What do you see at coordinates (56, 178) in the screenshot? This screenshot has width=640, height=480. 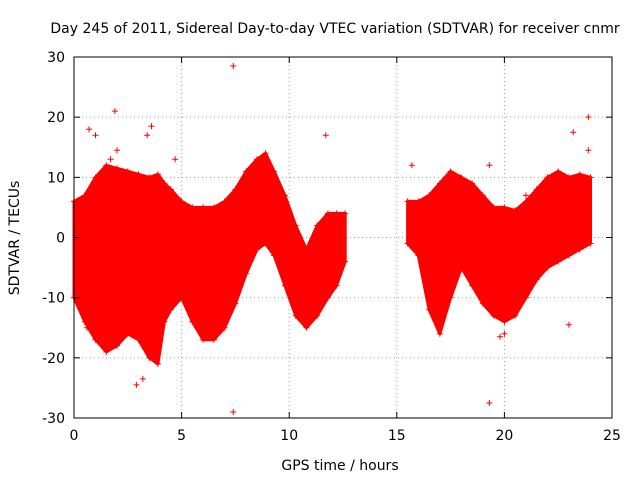 I see `y-tick-label: 10` at bounding box center [56, 178].